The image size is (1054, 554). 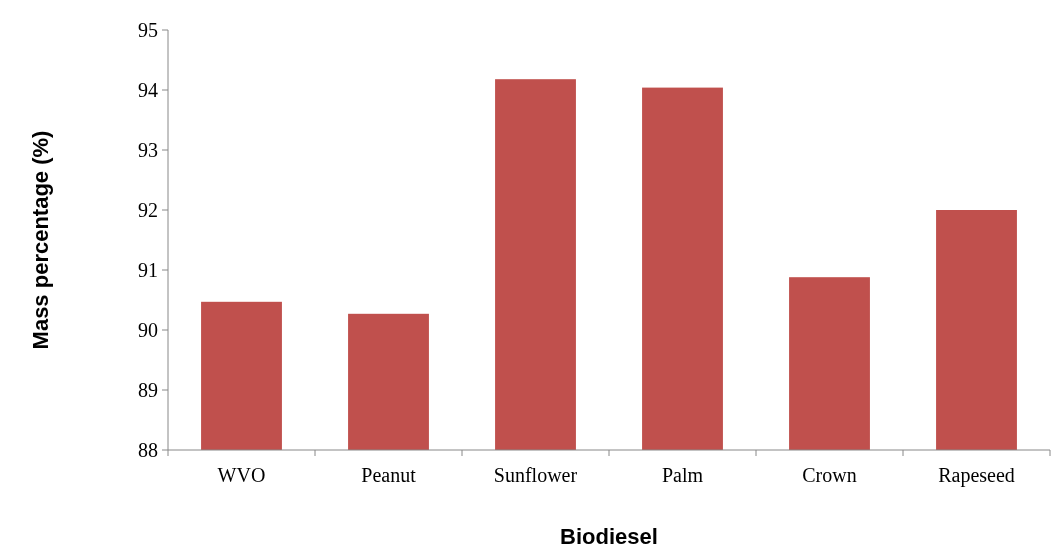 What do you see at coordinates (148, 330) in the screenshot?
I see `y-tick-label: 90` at bounding box center [148, 330].